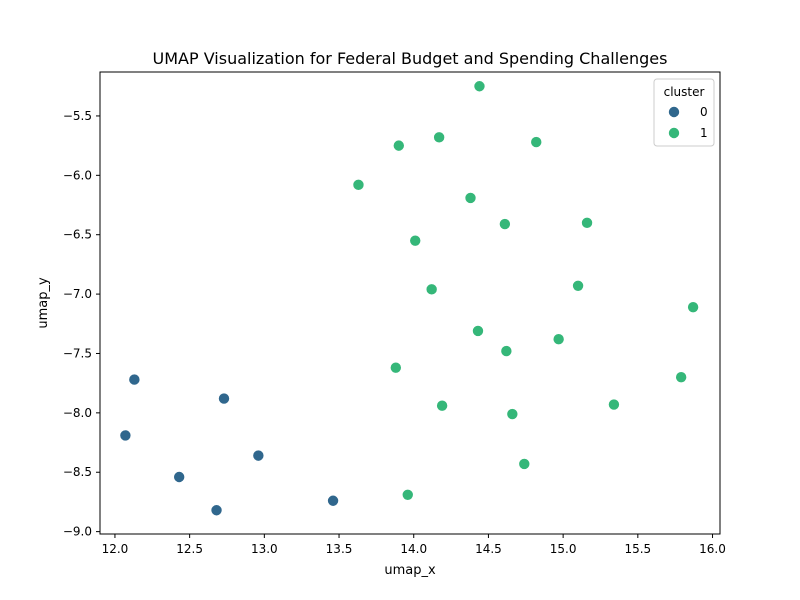 Image resolution: width=800 pixels, height=600 pixels. Describe the element at coordinates (488, 549) in the screenshot. I see `x-tick-label: 14.5` at that location.